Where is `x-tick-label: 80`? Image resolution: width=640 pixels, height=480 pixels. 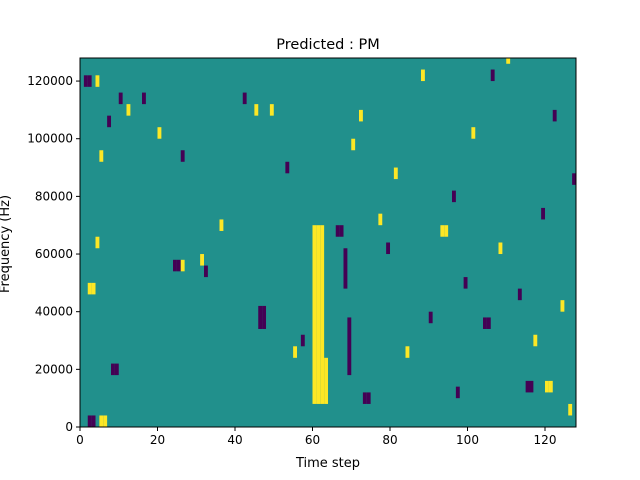
x-tick-label: 80 is located at coordinates (389, 440).